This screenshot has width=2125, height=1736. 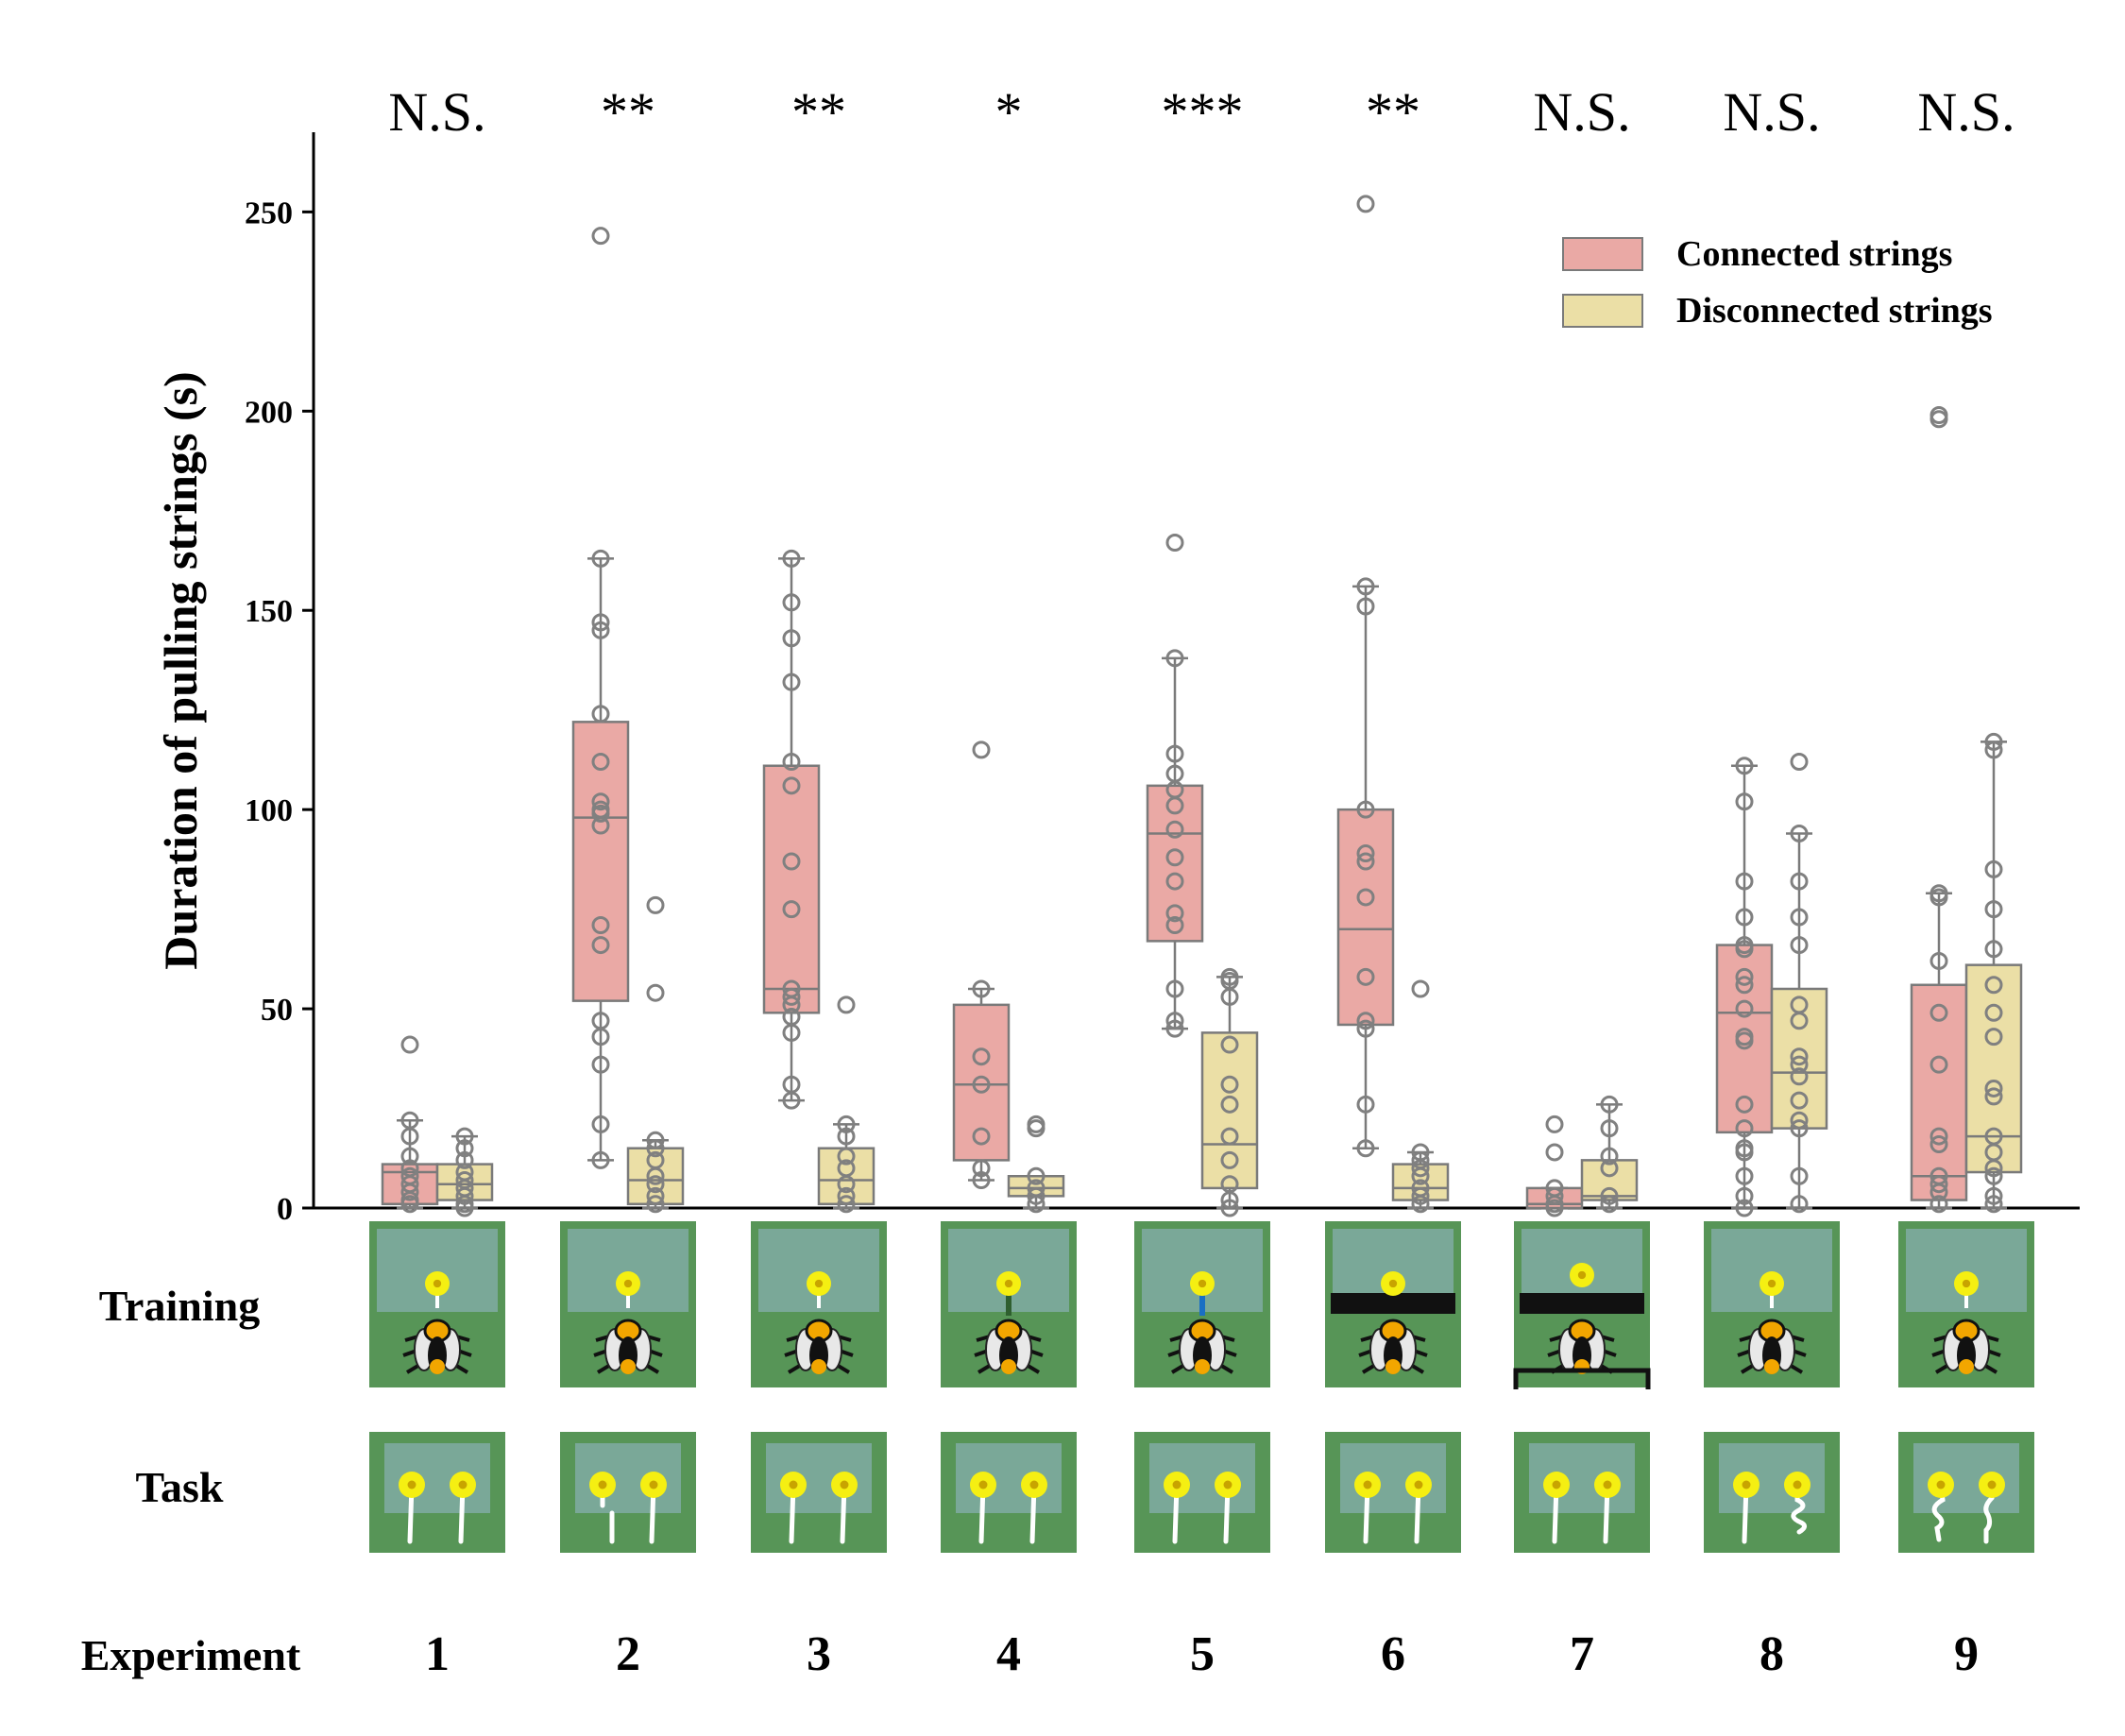 I want to click on y-tick-label: 200, so click(x=269, y=413).